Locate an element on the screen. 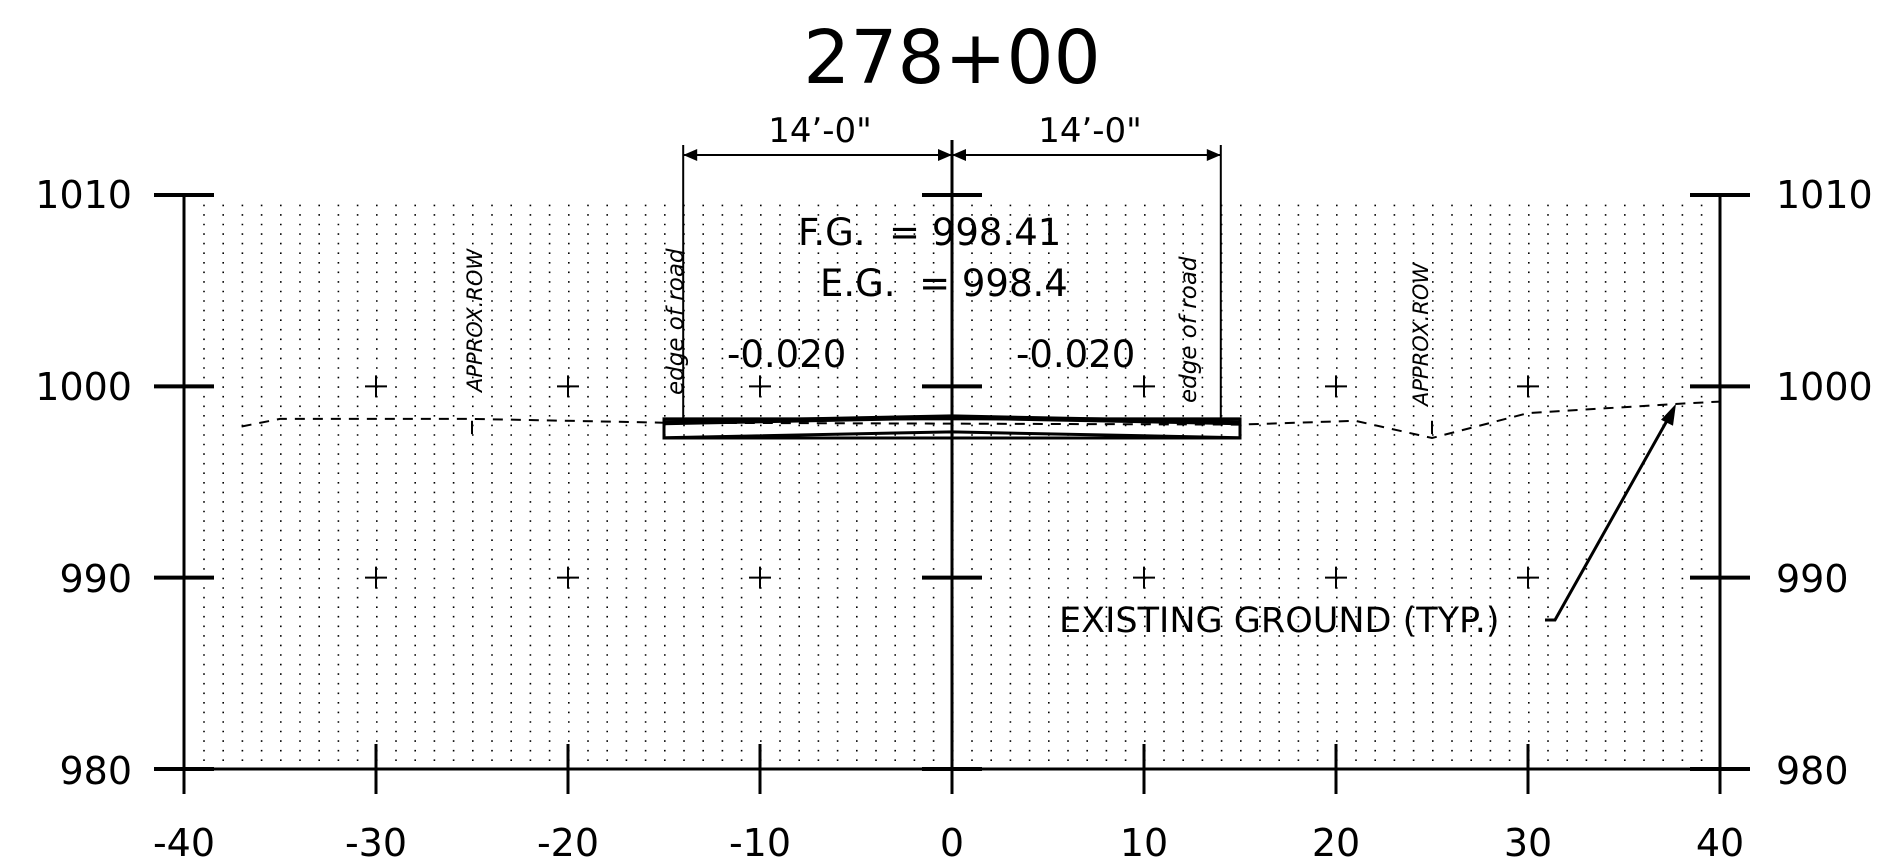 This screenshot has width=1880, height=866. edge-of-road-right-label: edge of road is located at coordinates (1189, 329).